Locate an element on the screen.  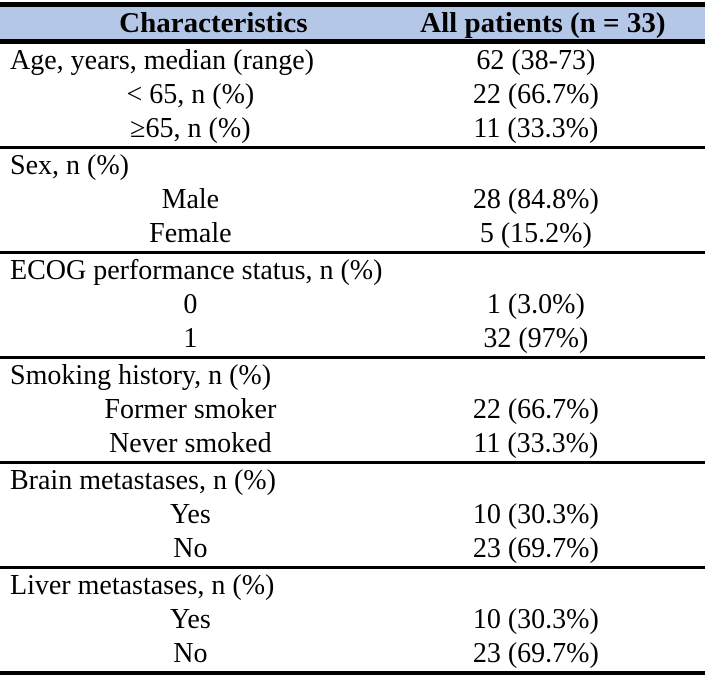
header-all-patients: All patients (n = 33) is located at coordinates (543, 22).